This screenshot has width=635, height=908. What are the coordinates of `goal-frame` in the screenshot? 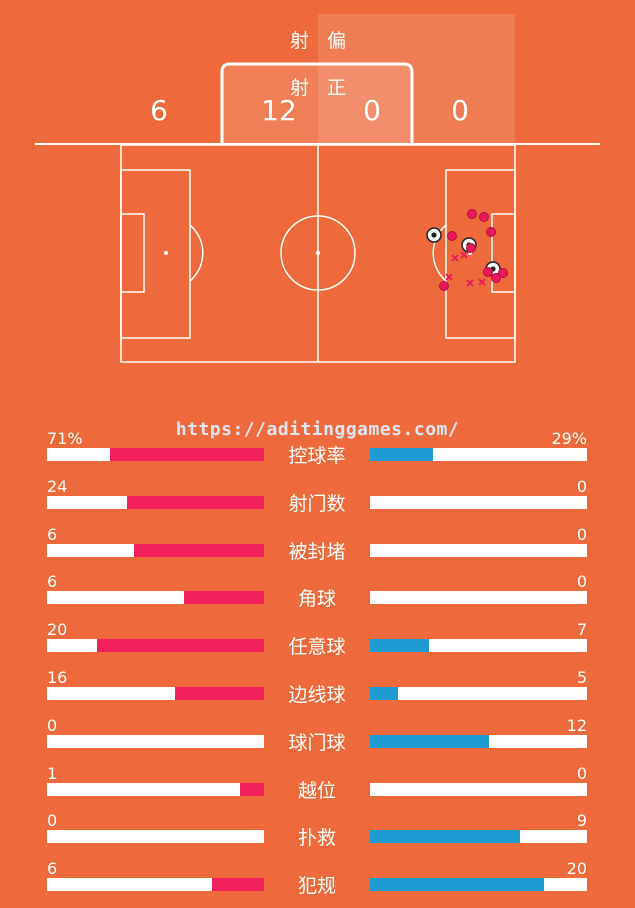 It's located at (317, 103).